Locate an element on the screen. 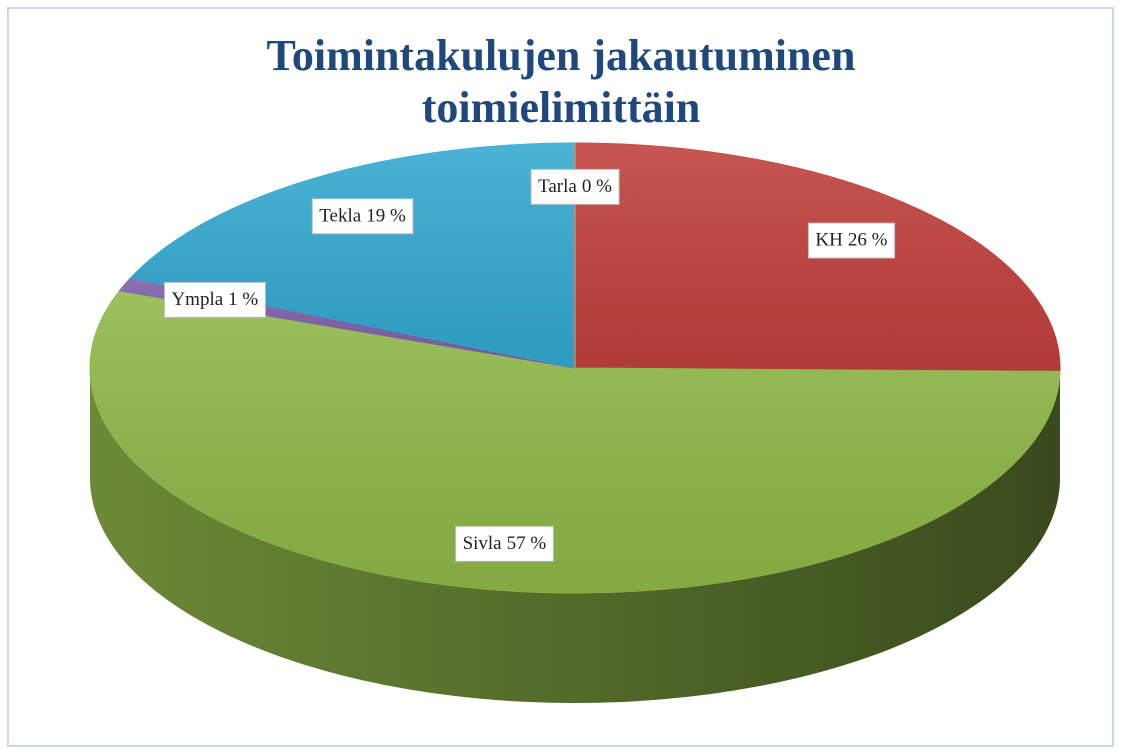 The width and height of the screenshot is (1122, 754). data-label: Ympla 1 % is located at coordinates (214, 299).